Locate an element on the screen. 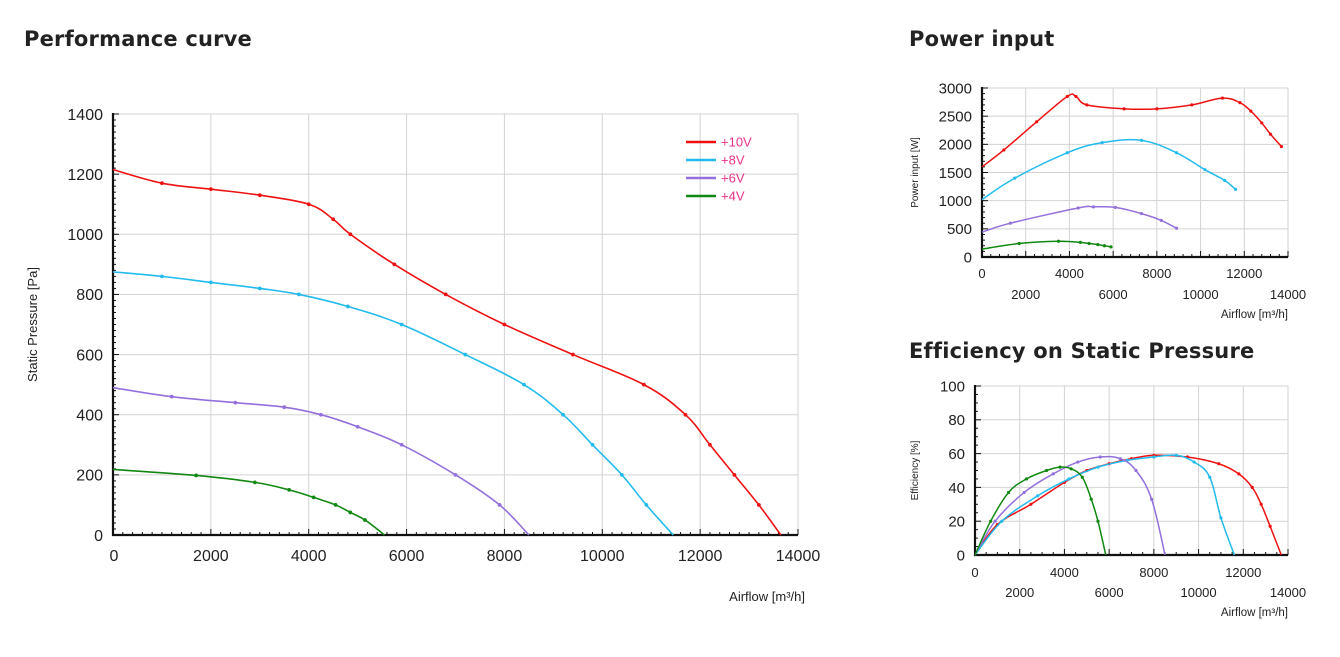  power-x-tick-label: 0 is located at coordinates (981, 273).